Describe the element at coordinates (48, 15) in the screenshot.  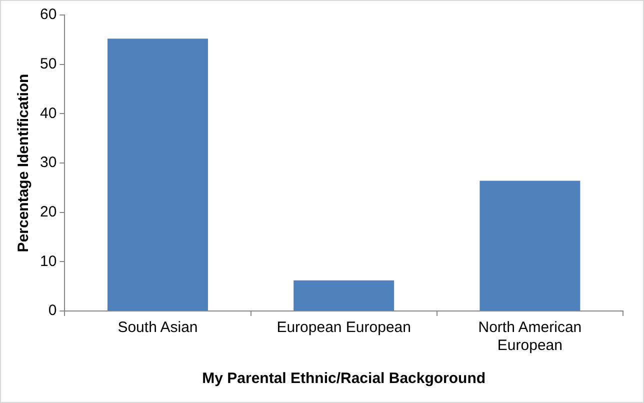
I see `y-tick-label: 60` at that location.